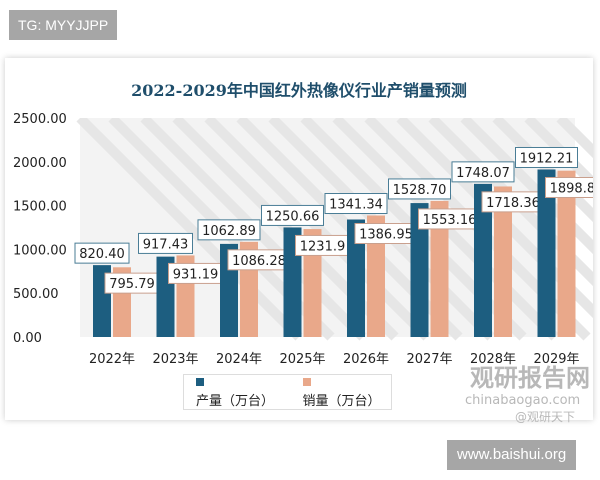  I want to click on y-tick-label: 2000.00, so click(40, 163).